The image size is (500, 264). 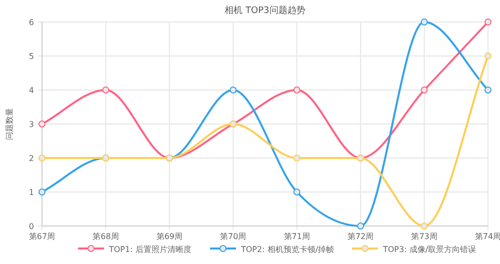 I want to click on x-tick-label: 第71周, so click(x=297, y=236).